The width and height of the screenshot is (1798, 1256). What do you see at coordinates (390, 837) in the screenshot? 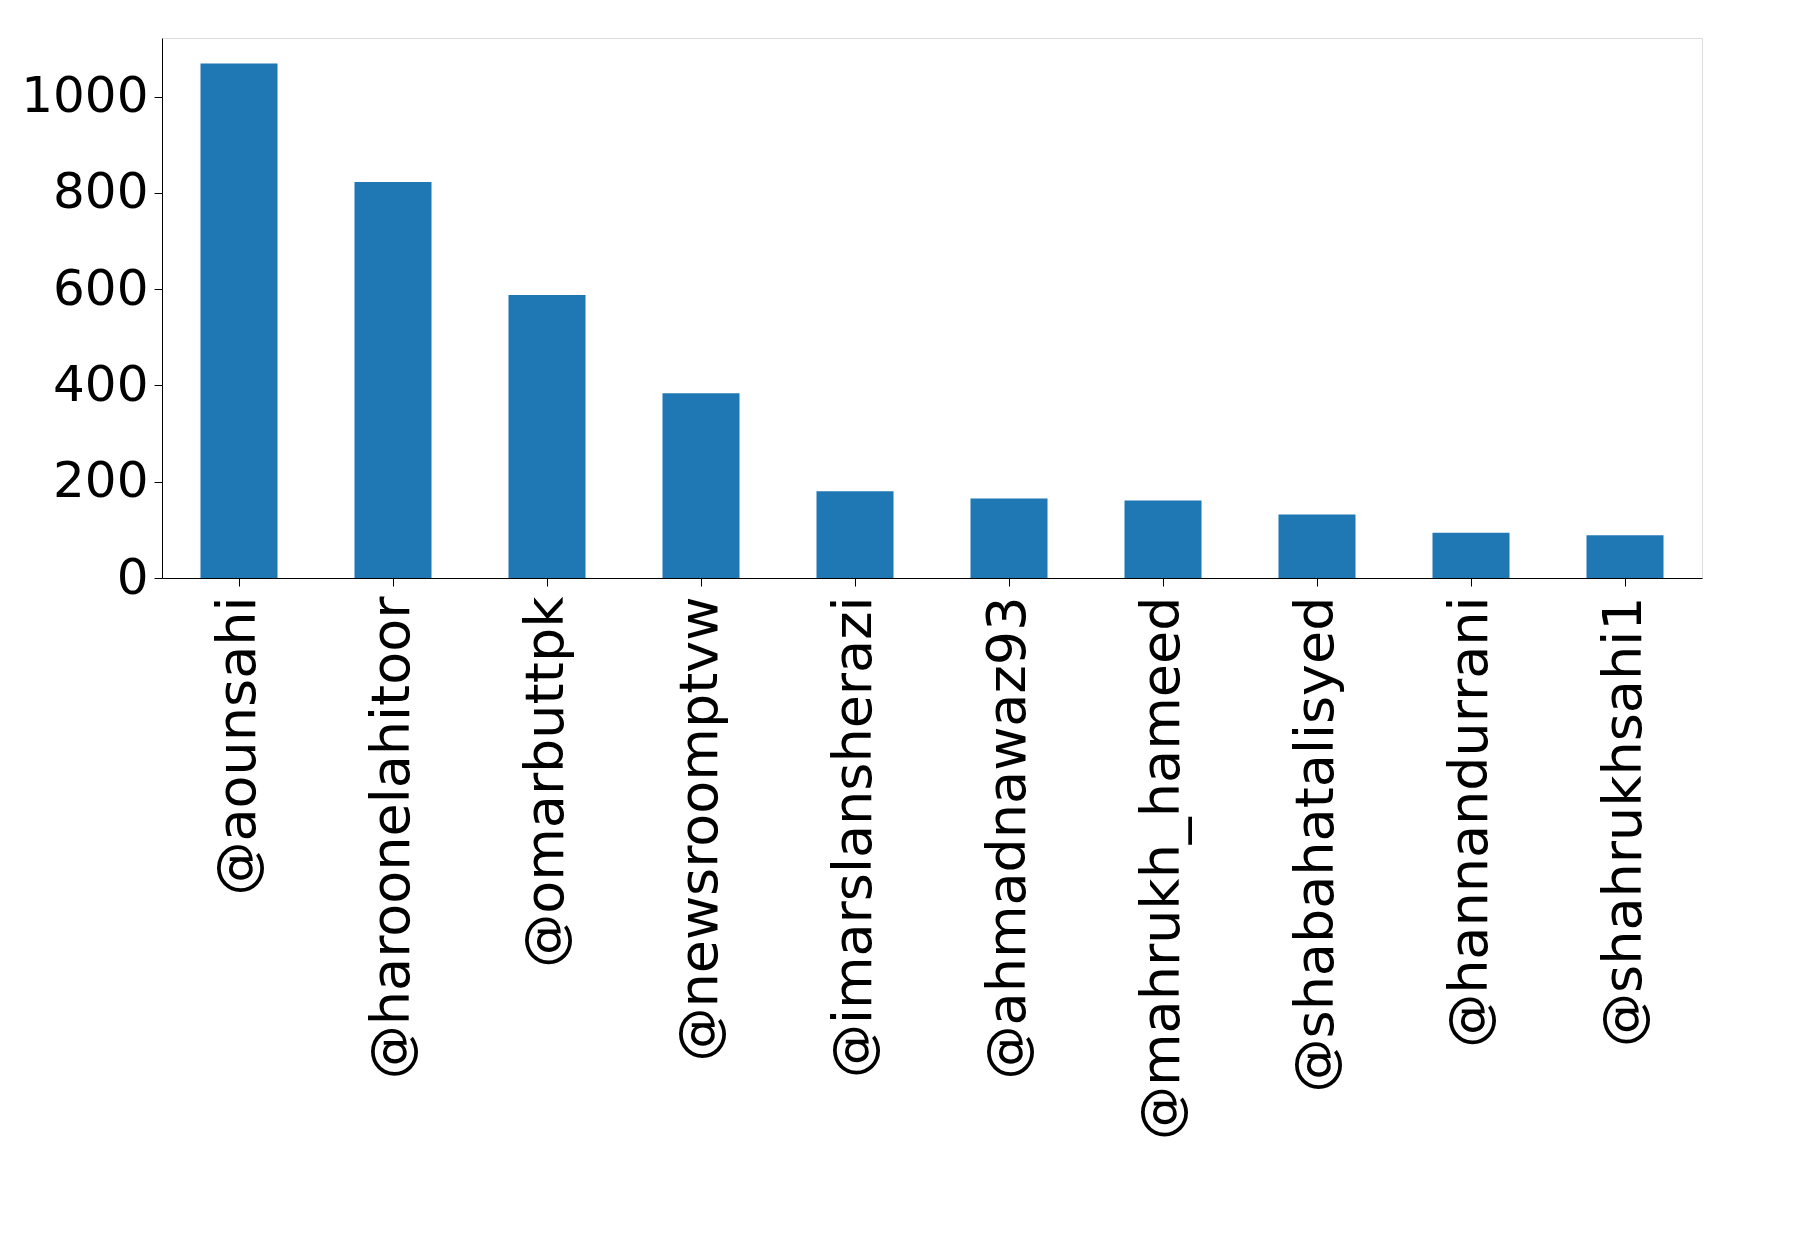
I see `x-tick-label: @haroonelahitoor` at bounding box center [390, 837].